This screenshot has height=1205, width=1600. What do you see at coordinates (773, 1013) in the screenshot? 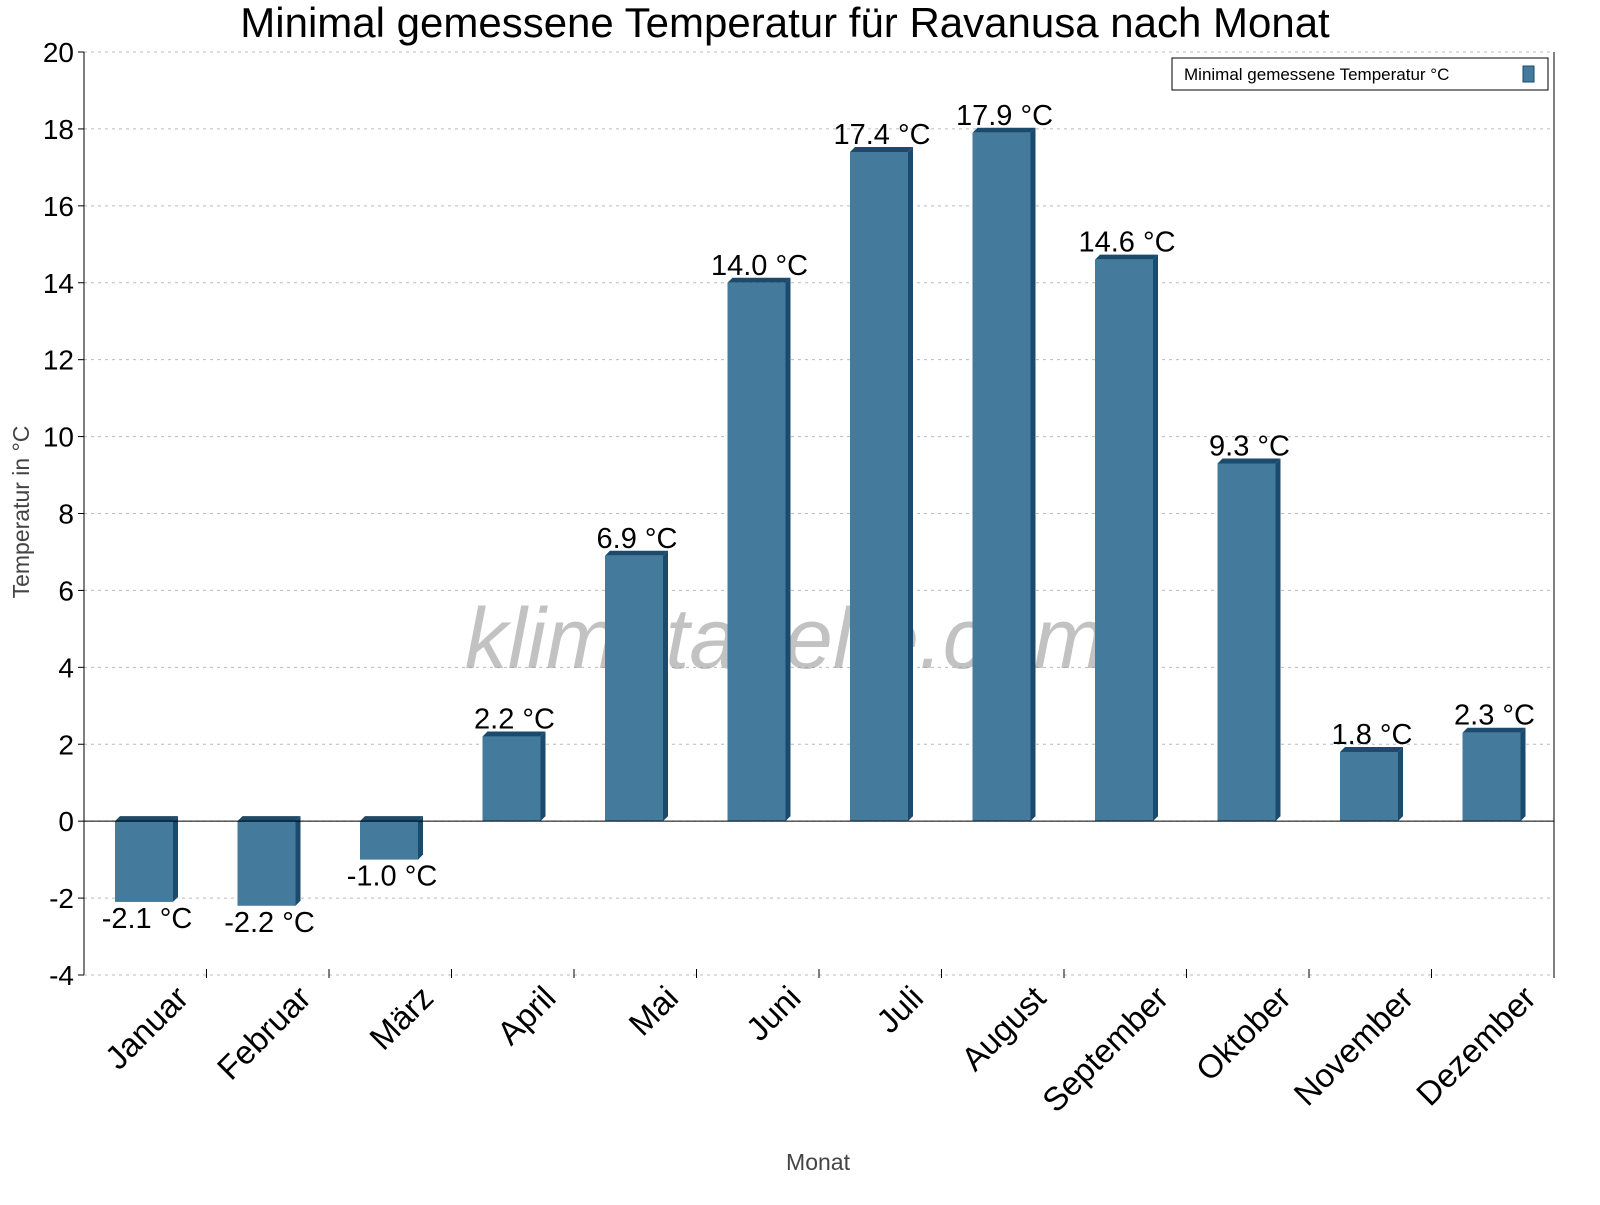
I see `x-tick-label: Juni` at bounding box center [773, 1013].